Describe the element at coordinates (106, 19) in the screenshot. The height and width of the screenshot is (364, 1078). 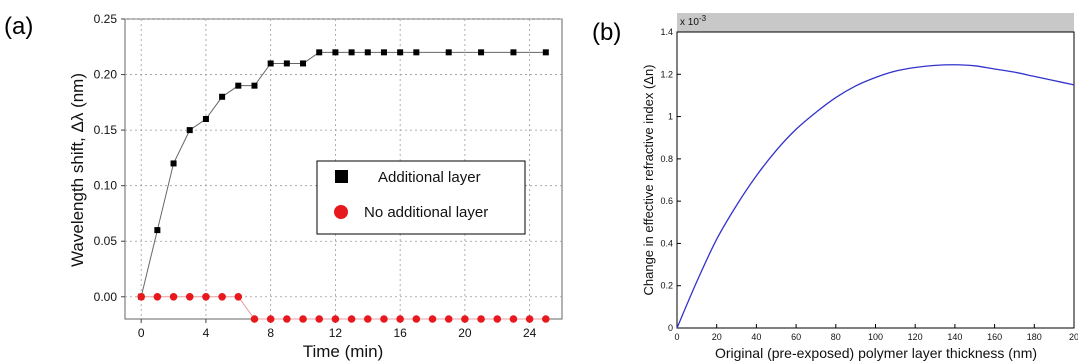
I see `y-tick-label-a: 0.25` at that location.